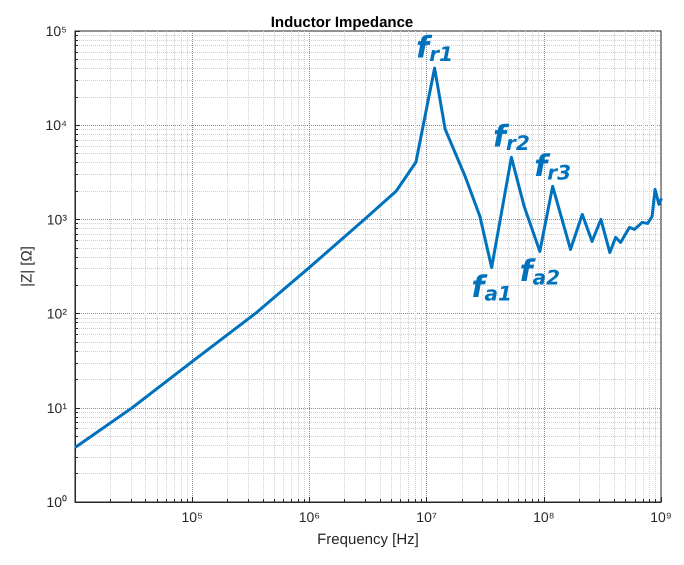 This screenshot has height=565, width=684. I want to click on x-tick-label: 10⁶, so click(309, 517).